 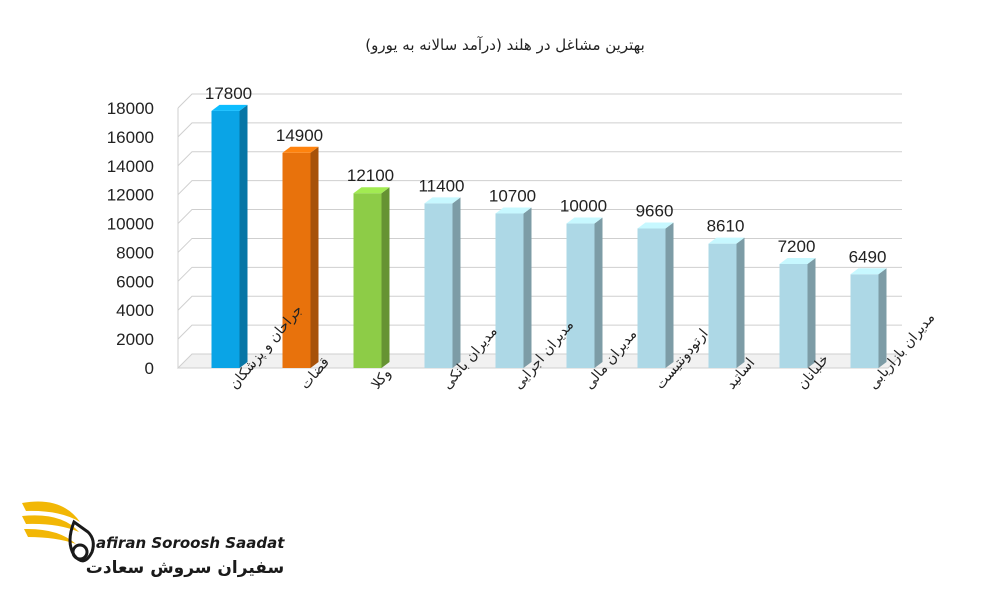 What do you see at coordinates (797, 246) in the screenshot?
I see `data-label: 7200` at bounding box center [797, 246].